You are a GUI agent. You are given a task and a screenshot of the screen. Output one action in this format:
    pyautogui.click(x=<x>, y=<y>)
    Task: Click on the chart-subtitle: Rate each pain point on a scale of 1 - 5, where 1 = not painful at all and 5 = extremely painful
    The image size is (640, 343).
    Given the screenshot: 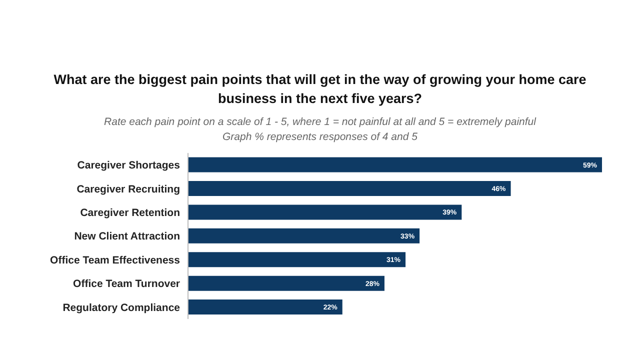 What is the action you would take?
    pyautogui.click(x=320, y=122)
    